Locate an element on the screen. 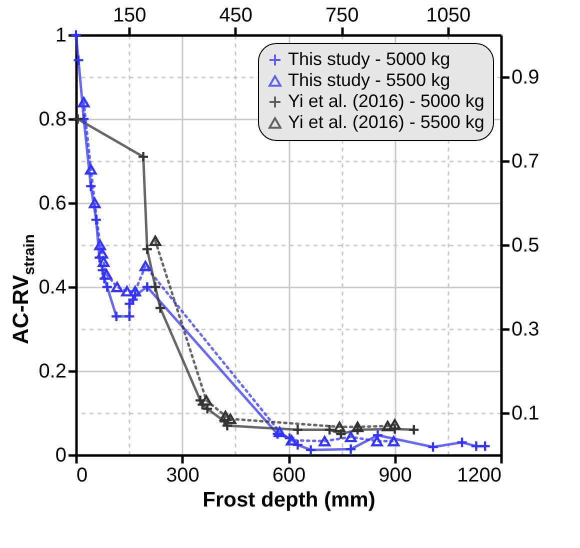 This screenshot has width=580, height=548. x2-tick-label: 1050 is located at coordinates (448, 15).